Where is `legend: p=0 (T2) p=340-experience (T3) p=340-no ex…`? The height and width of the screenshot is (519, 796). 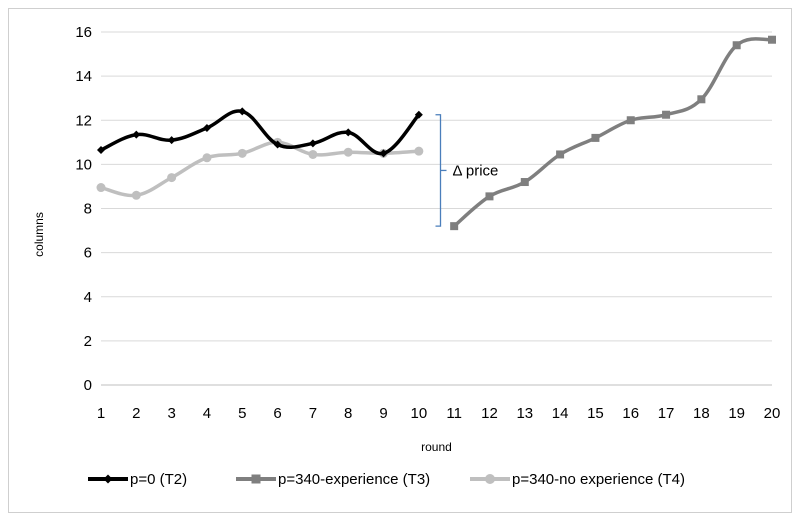 legend: p=0 (T2) p=340-experience (T3) p=340-no ex… is located at coordinates (386, 479).